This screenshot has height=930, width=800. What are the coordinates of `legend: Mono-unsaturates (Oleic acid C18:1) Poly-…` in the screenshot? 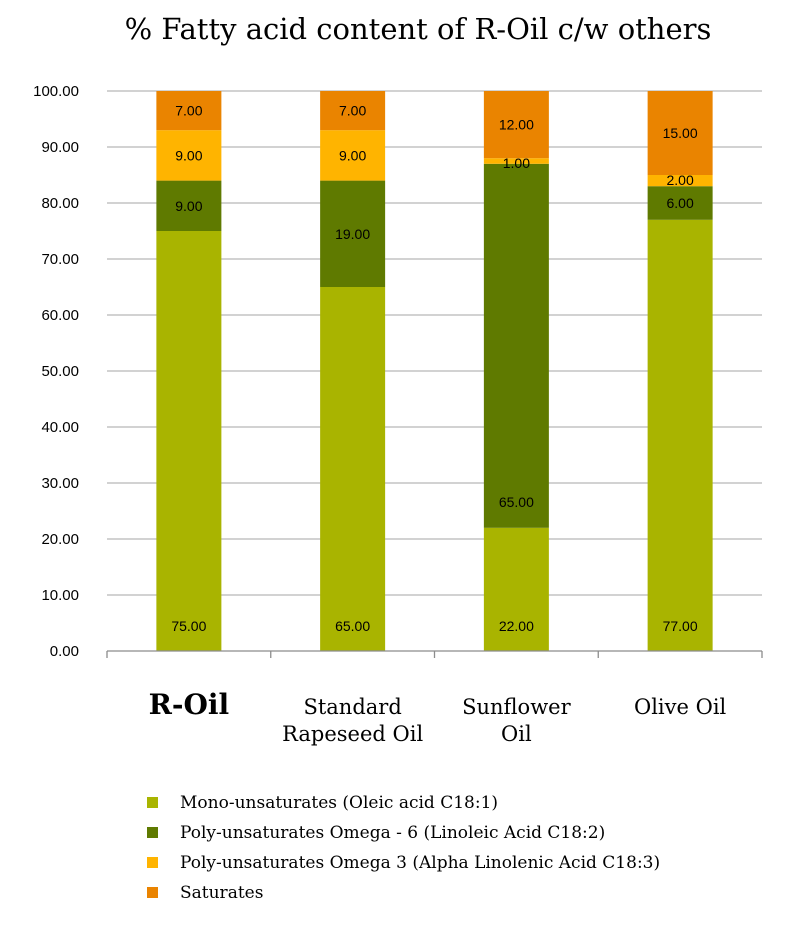 It's located at (403, 848).